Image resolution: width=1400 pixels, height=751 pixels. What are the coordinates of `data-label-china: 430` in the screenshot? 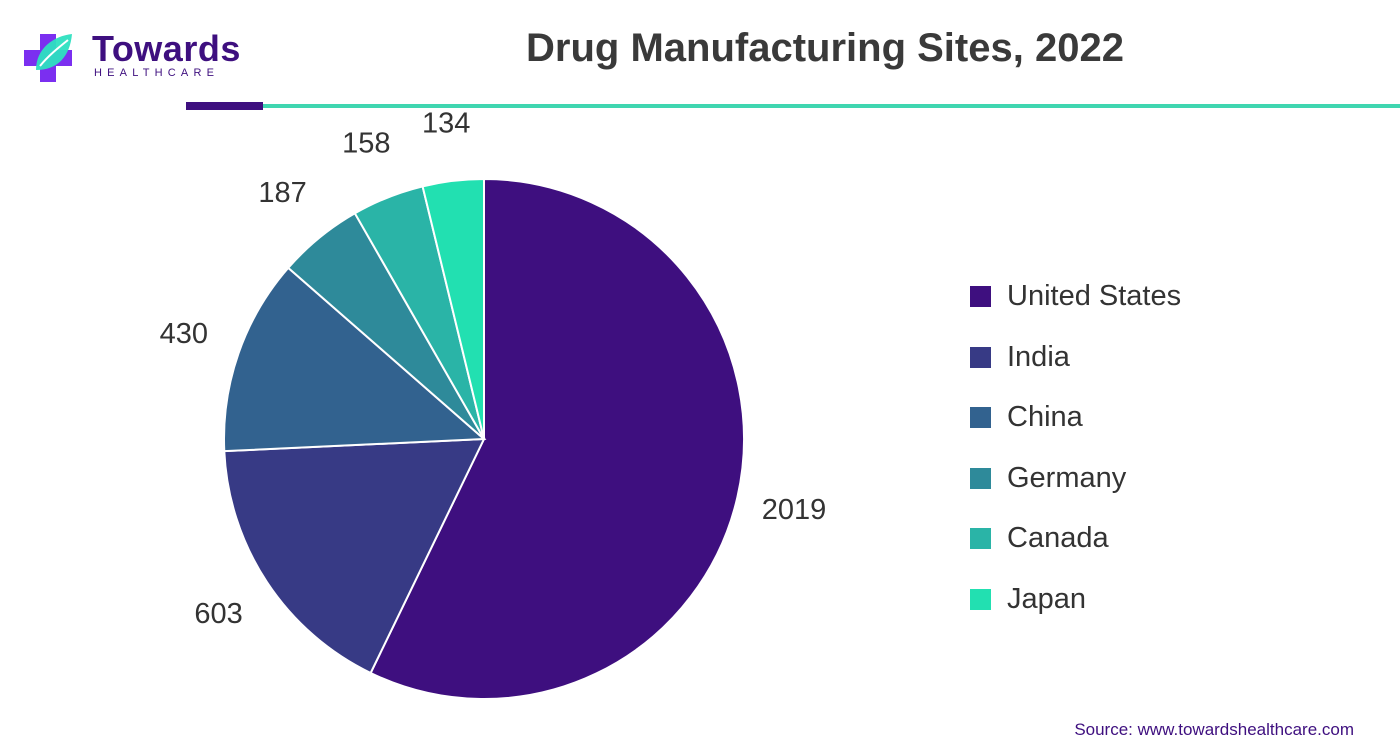 It's located at (184, 334).